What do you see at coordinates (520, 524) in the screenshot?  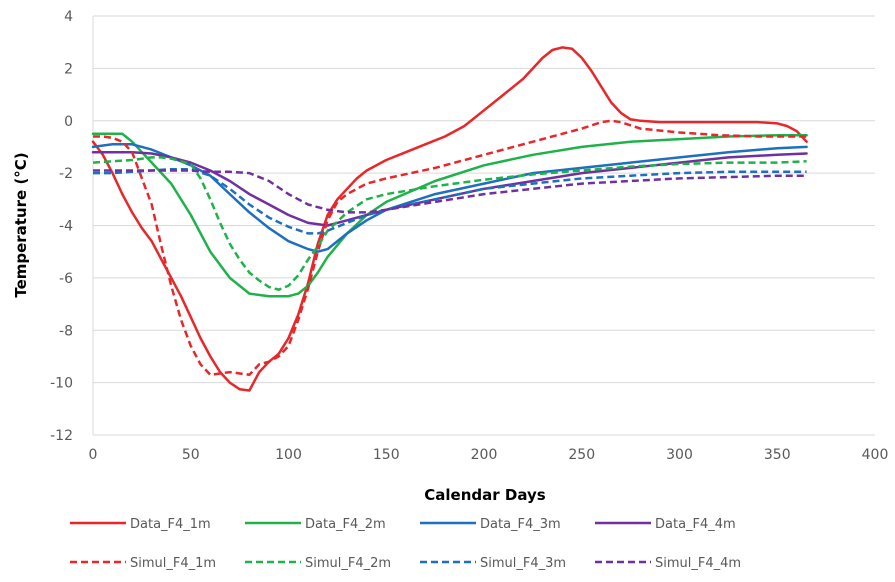 I see `legend-label: Data_F4_3m` at bounding box center [520, 524].